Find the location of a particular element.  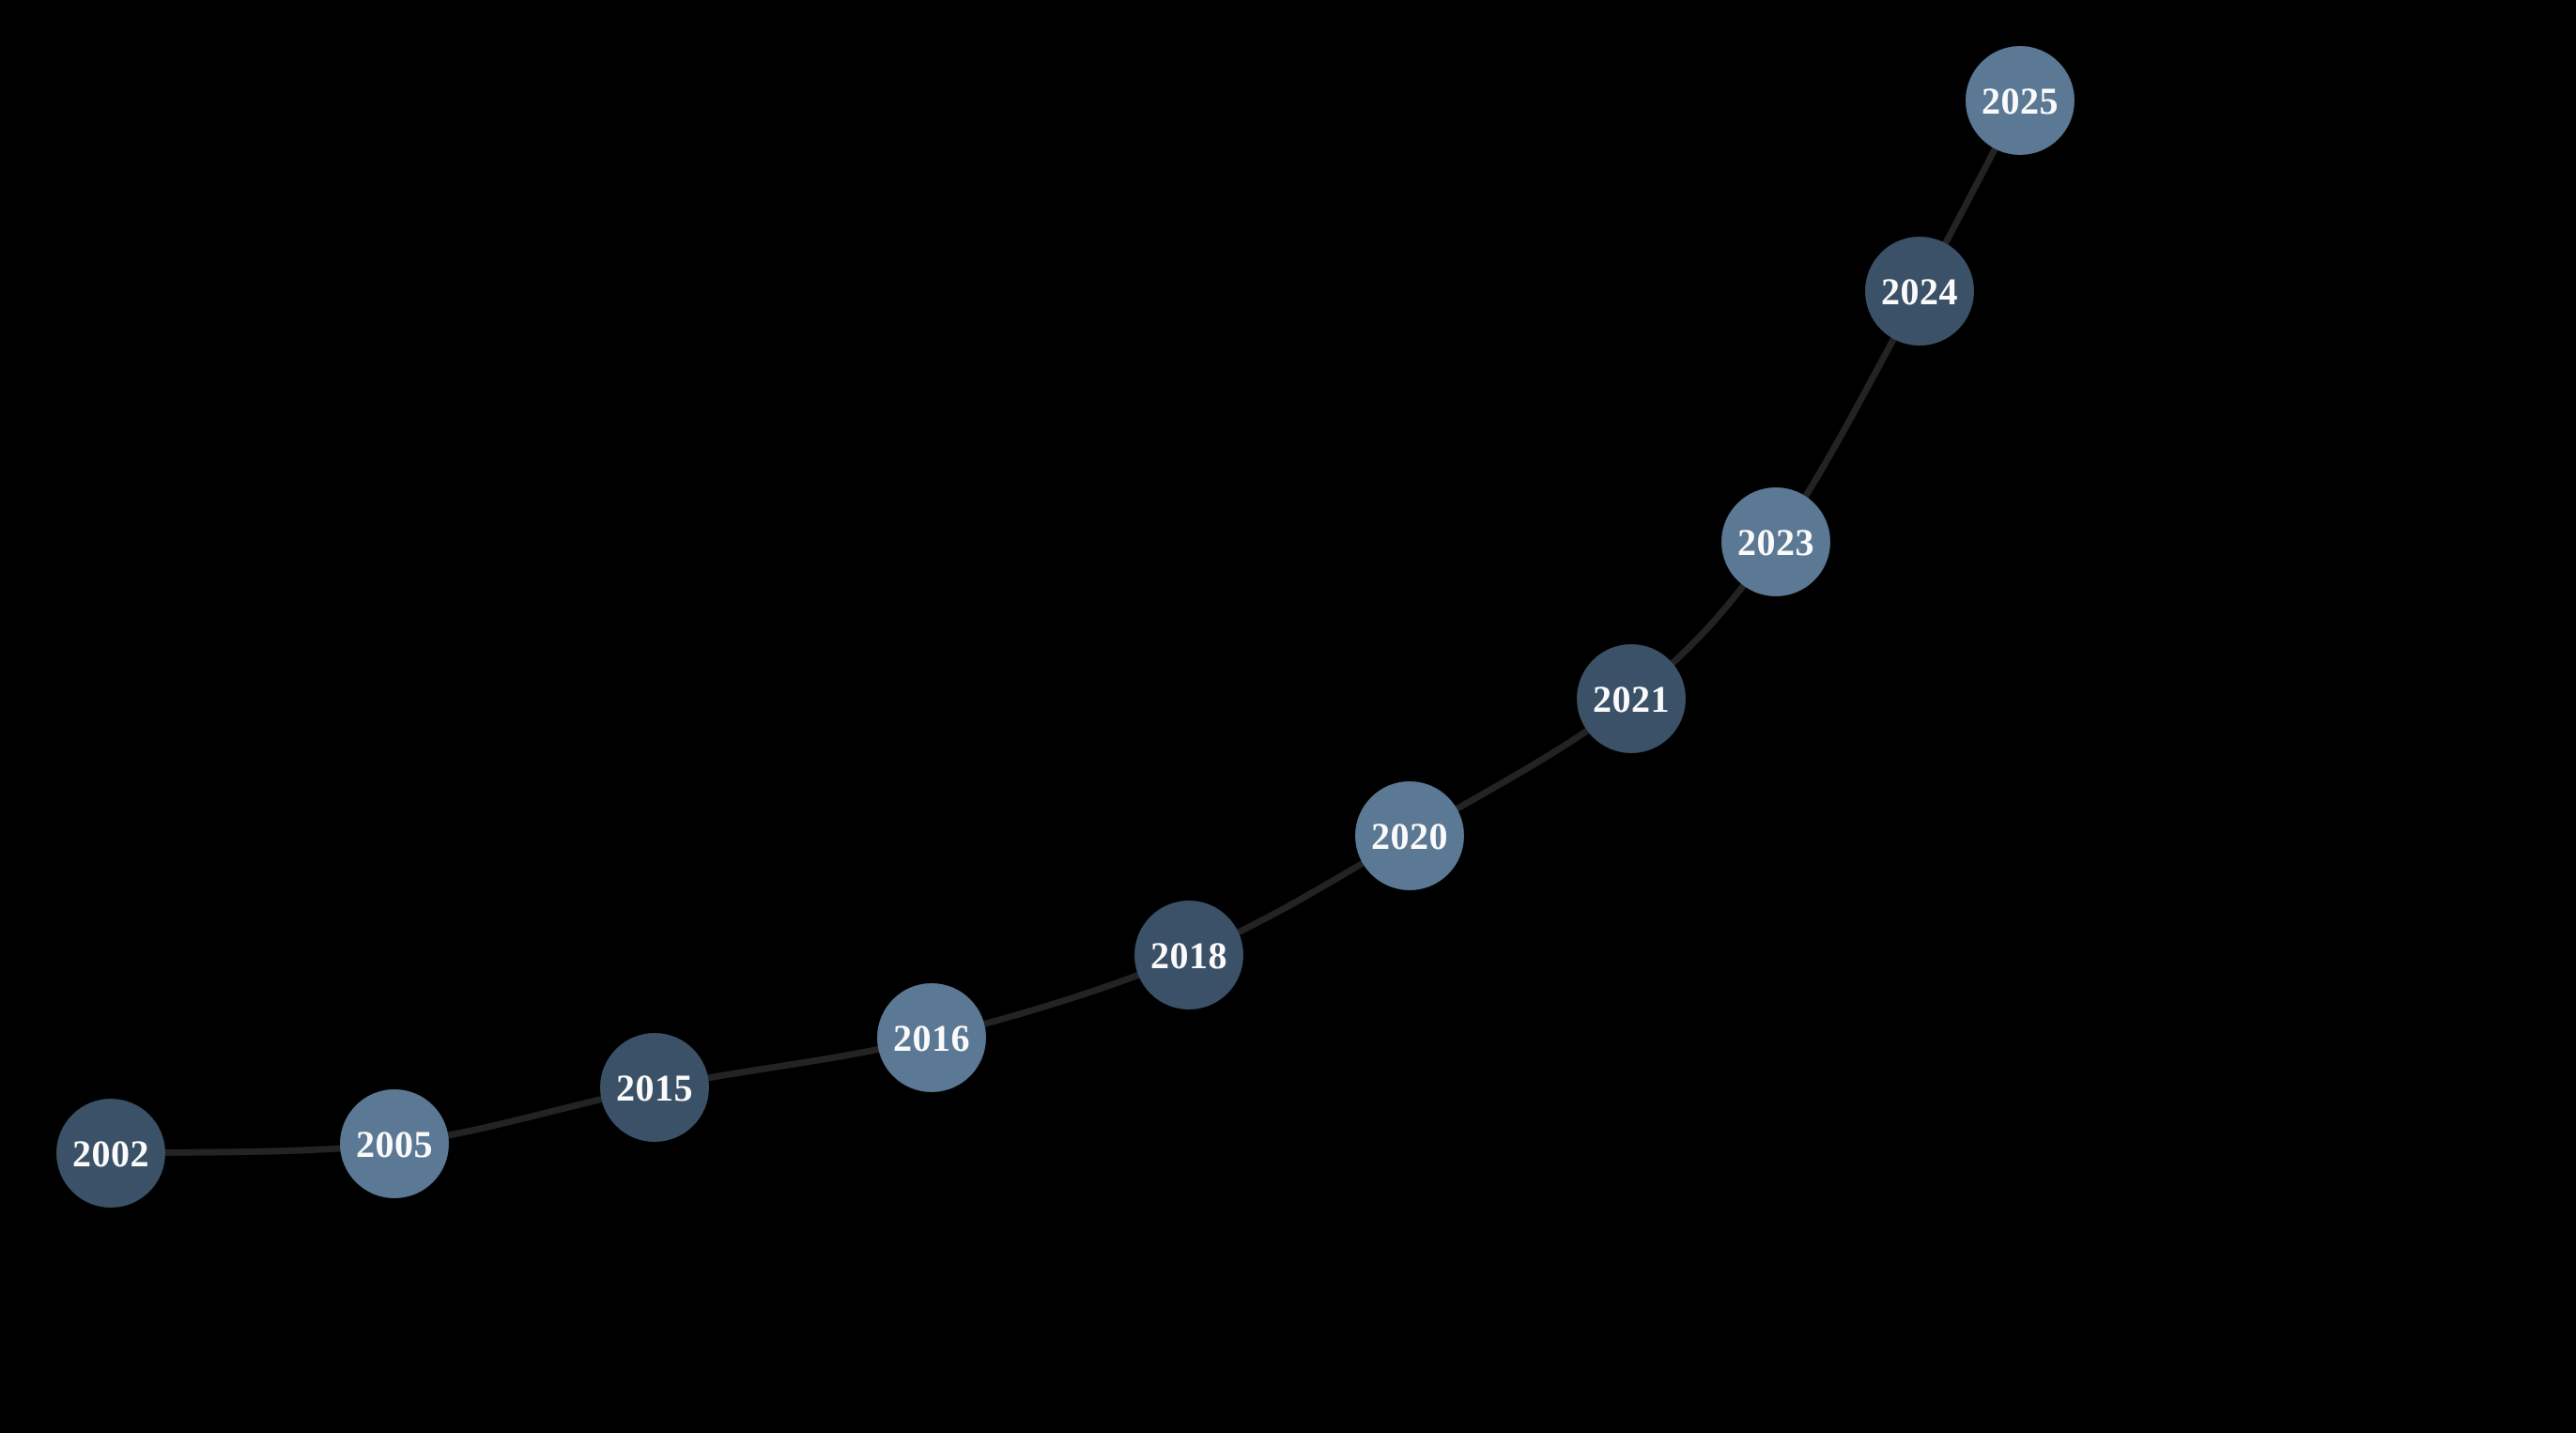

timeline-node-2016: 2016 is located at coordinates (931, 1037).